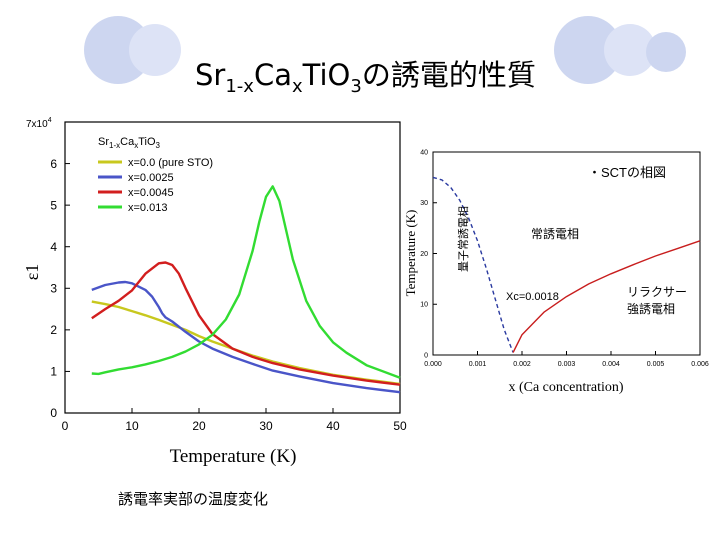 The image size is (720, 544). What do you see at coordinates (657, 292) in the screenshot?
I see `region-label-relaxor-1: リラクサー` at bounding box center [657, 292].